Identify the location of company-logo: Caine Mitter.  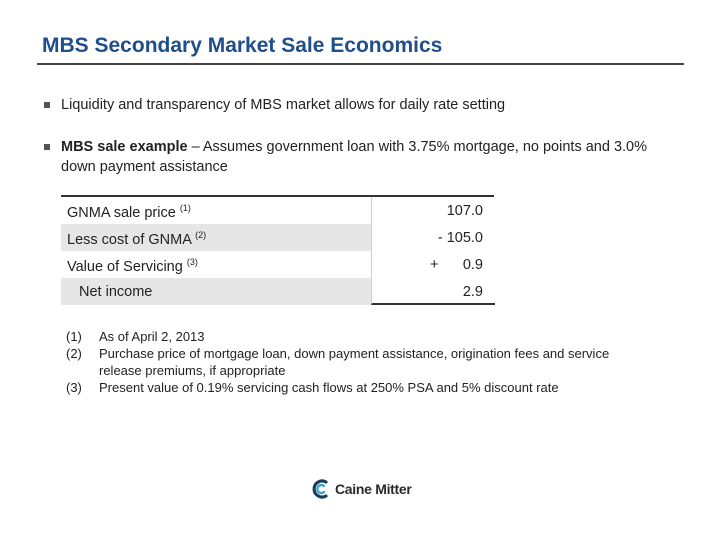
(366, 490).